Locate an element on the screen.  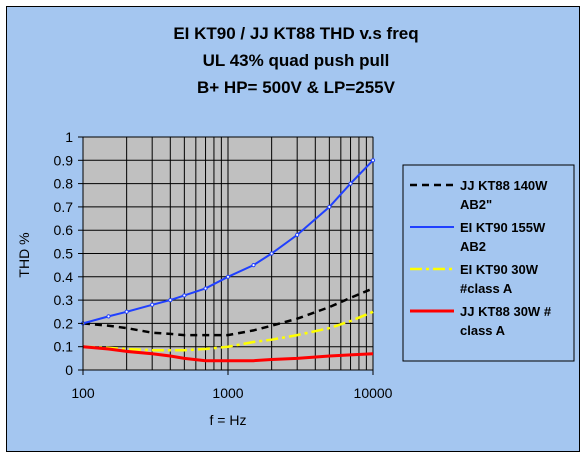
legend-entry-label: #class A is located at coordinates (486, 288).